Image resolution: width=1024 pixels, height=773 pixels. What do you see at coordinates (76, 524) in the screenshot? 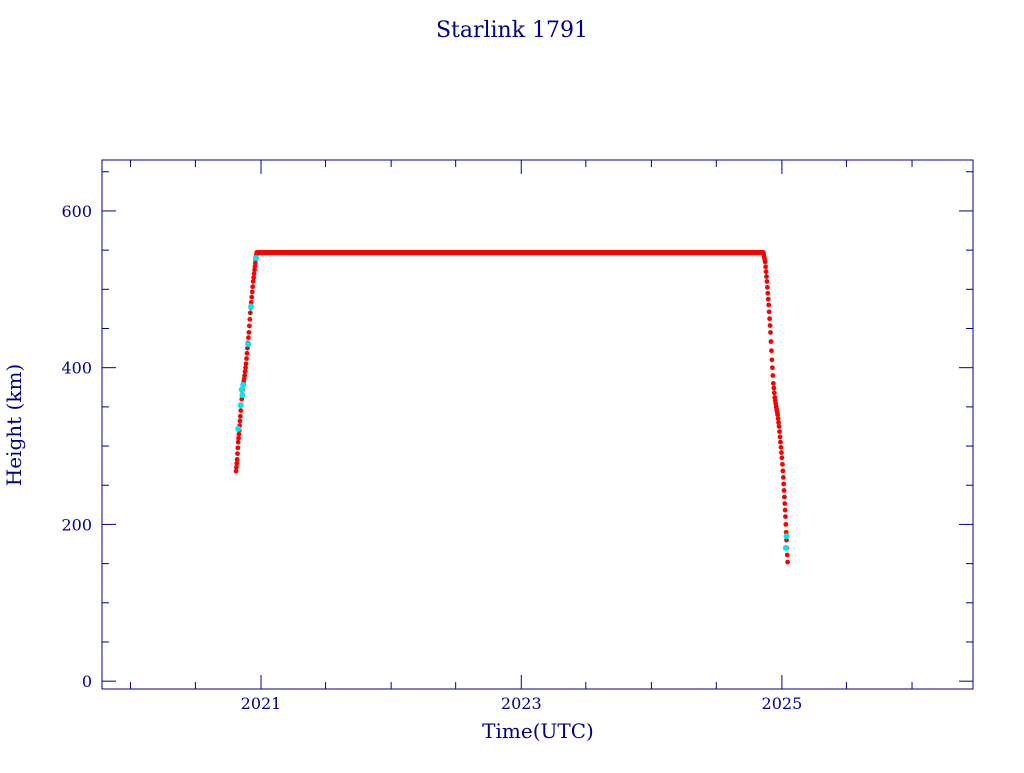
I see `y-tick-label: 200` at bounding box center [76, 524].